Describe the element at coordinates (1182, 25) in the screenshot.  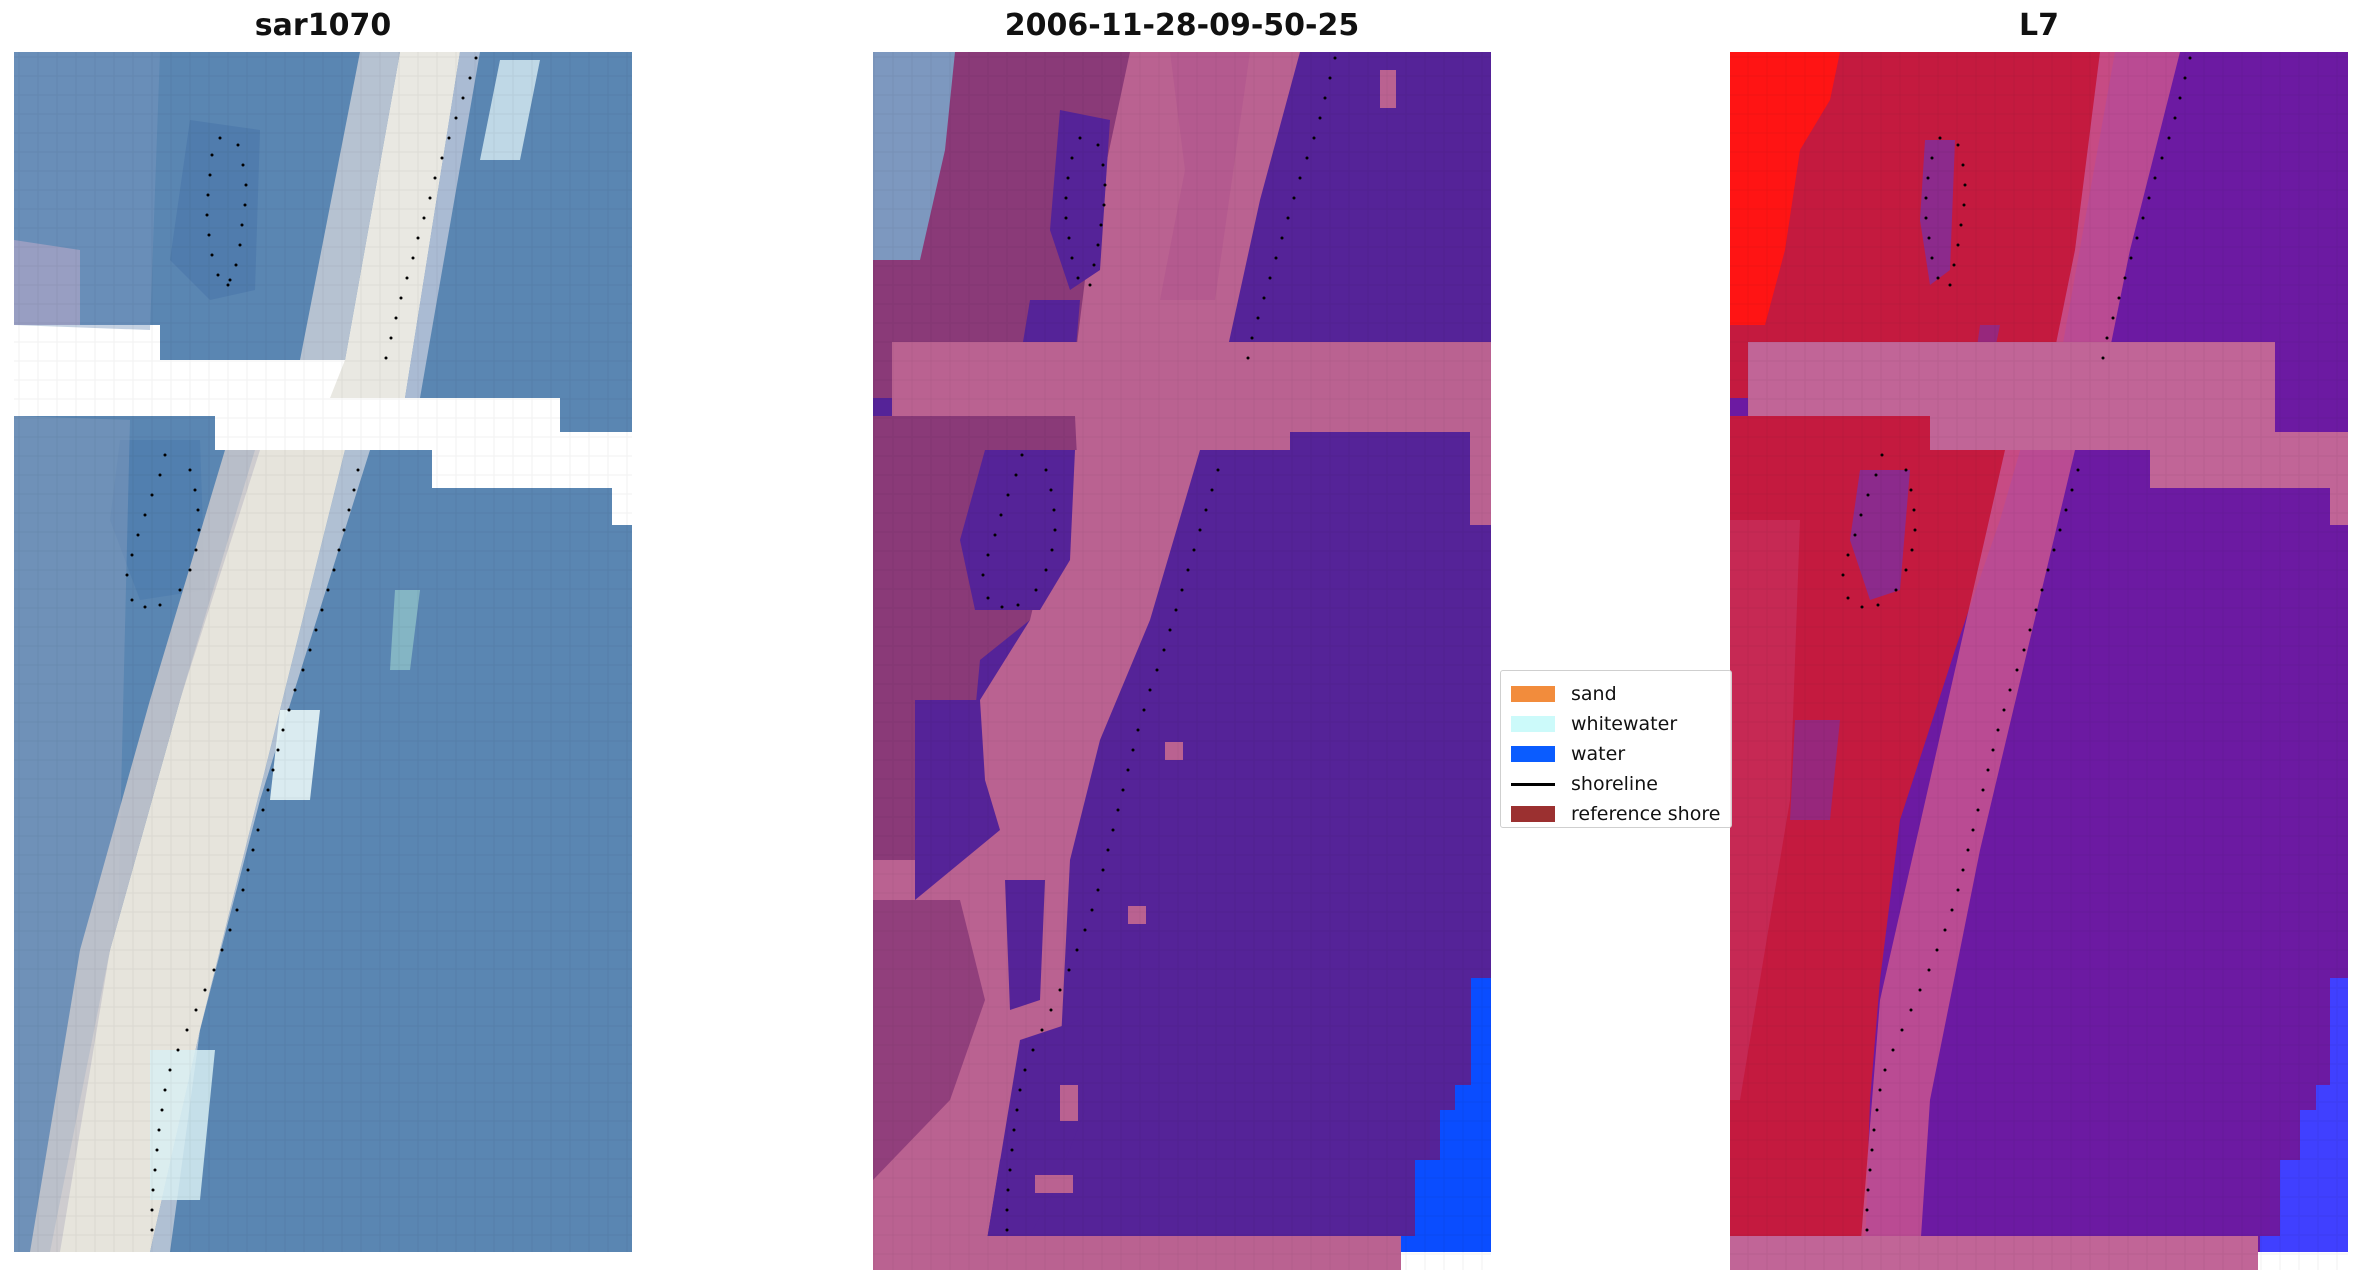
I see `panel-title-classified: 2006-11-28-09-50-25` at that location.